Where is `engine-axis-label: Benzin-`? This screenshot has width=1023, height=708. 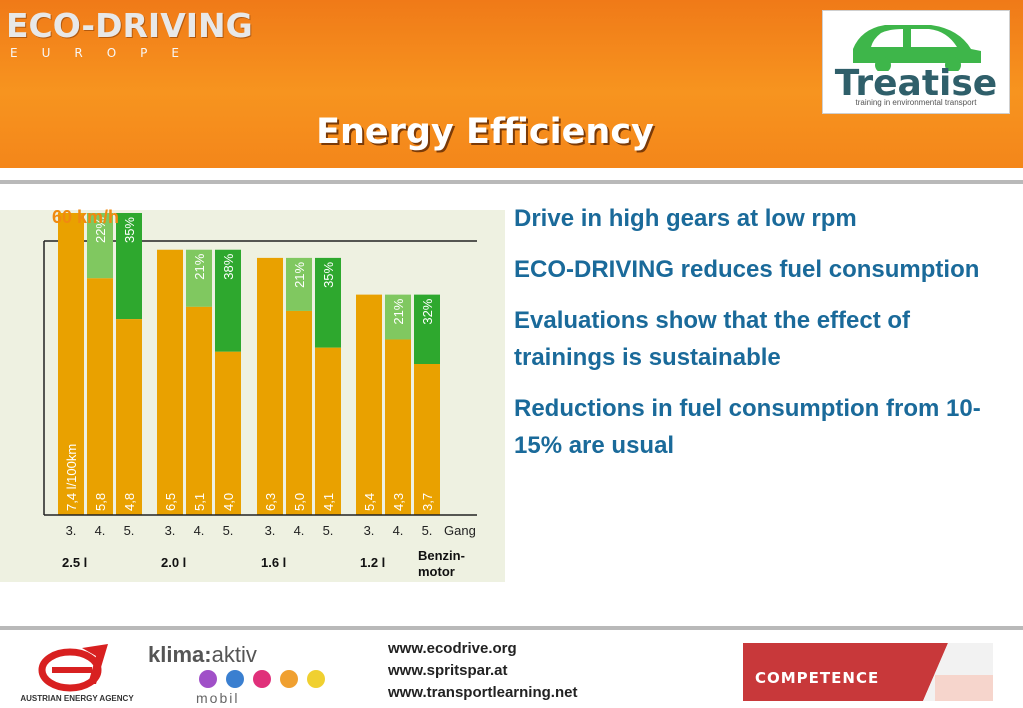 engine-axis-label: Benzin- is located at coordinates (441, 555).